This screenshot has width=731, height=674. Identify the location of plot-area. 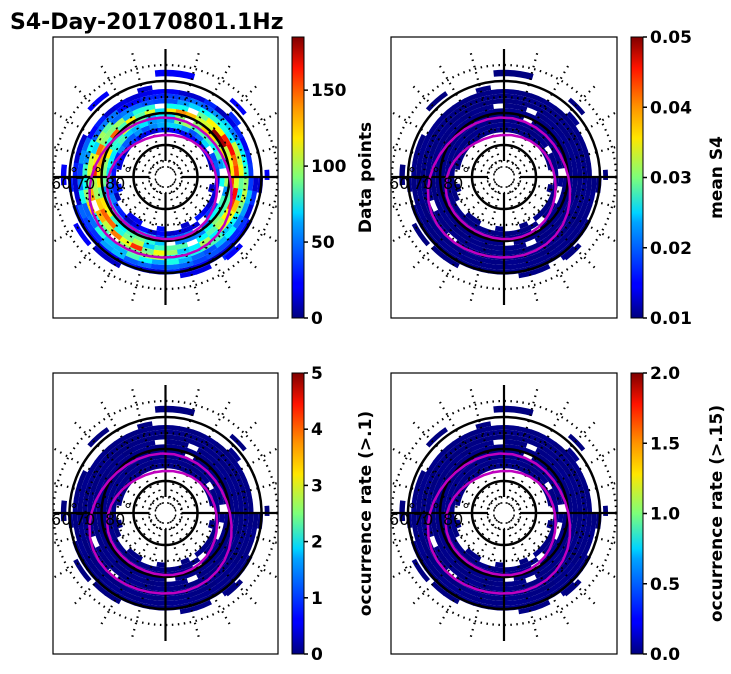
(504, 513).